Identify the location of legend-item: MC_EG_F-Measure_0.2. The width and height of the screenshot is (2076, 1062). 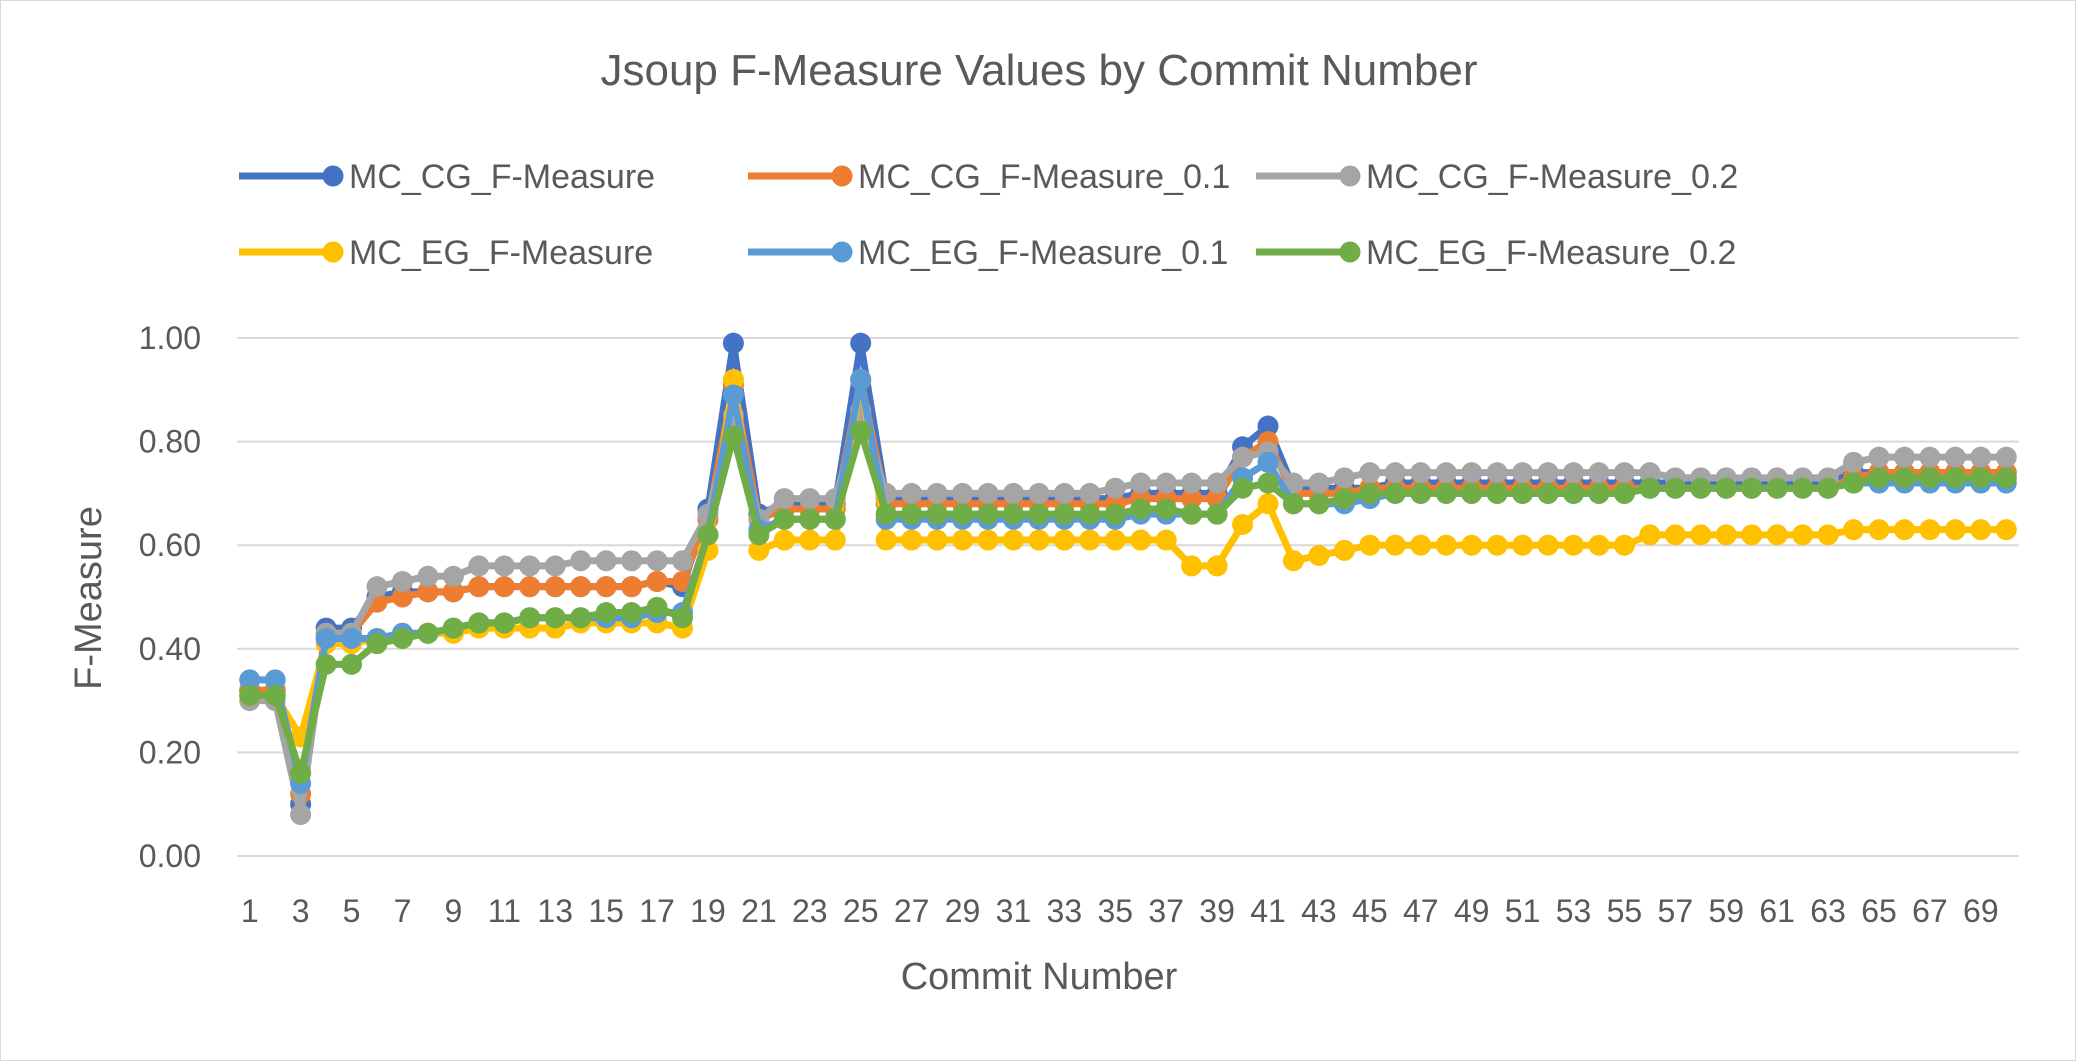
(1496, 253).